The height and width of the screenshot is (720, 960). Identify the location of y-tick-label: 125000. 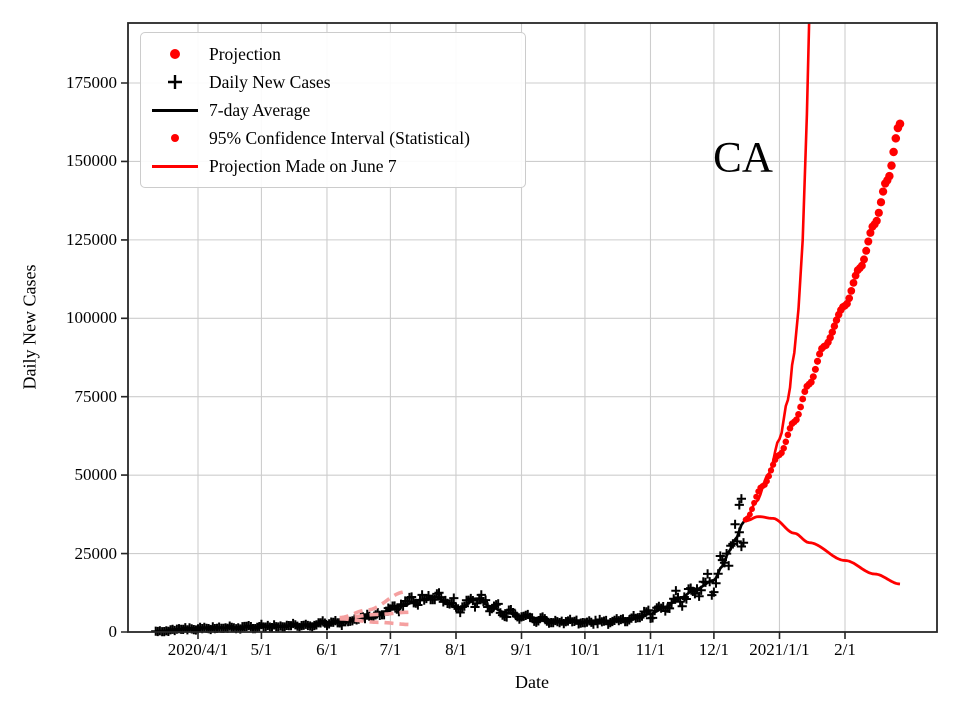
(91, 239).